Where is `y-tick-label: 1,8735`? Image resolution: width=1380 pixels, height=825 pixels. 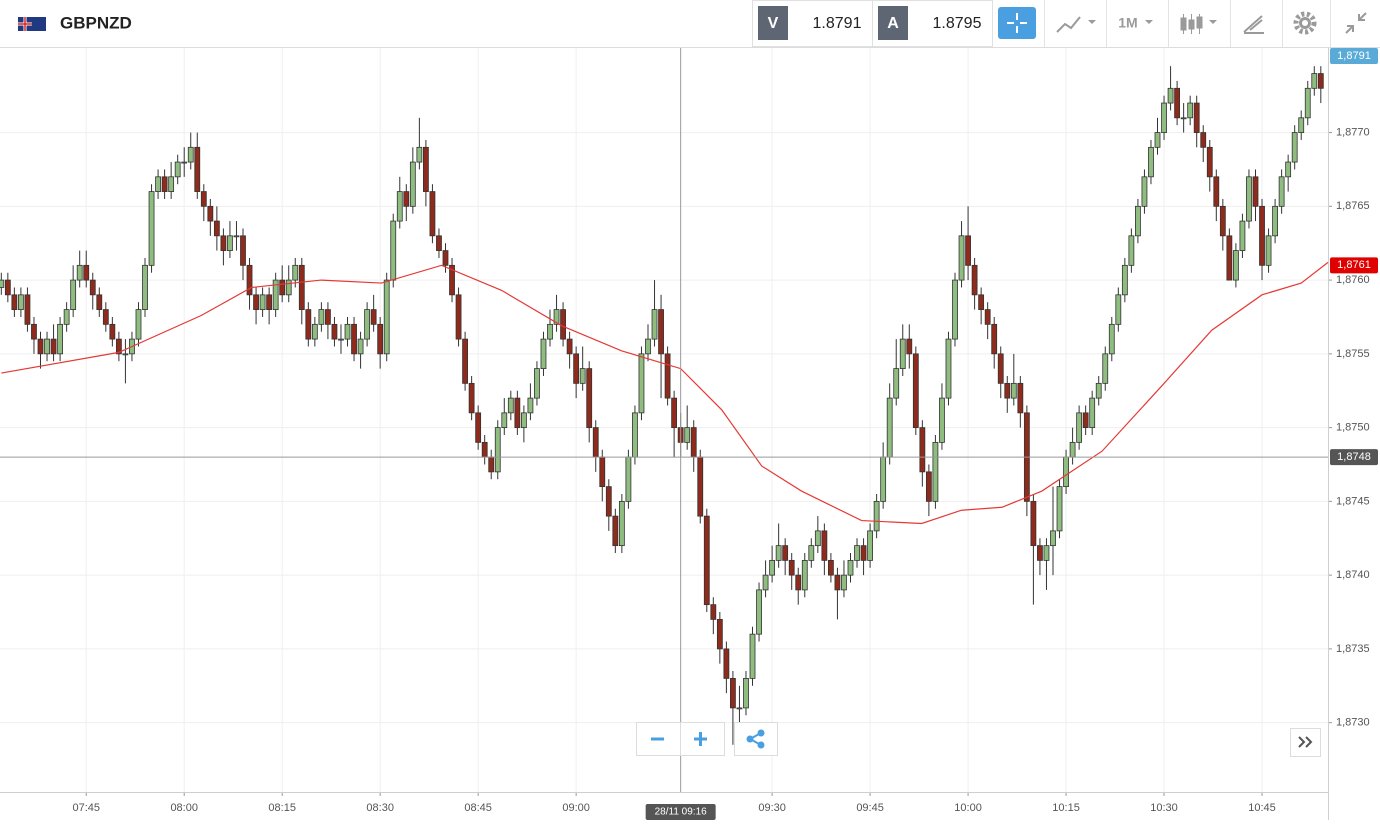 y-tick-label: 1,8735 is located at coordinates (1353, 649).